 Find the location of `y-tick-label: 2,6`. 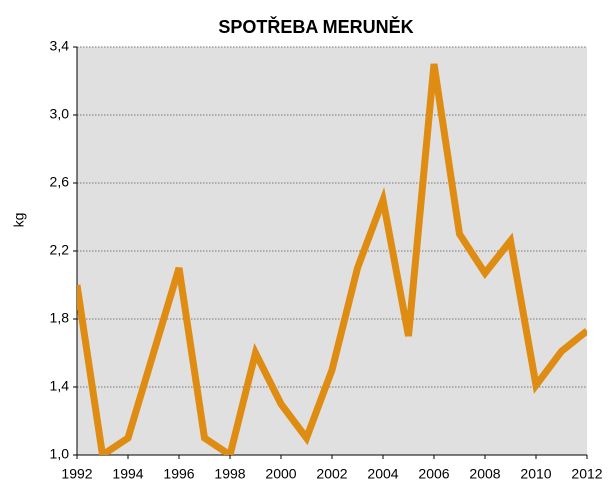

y-tick-label: 2,6 is located at coordinates (60, 182).